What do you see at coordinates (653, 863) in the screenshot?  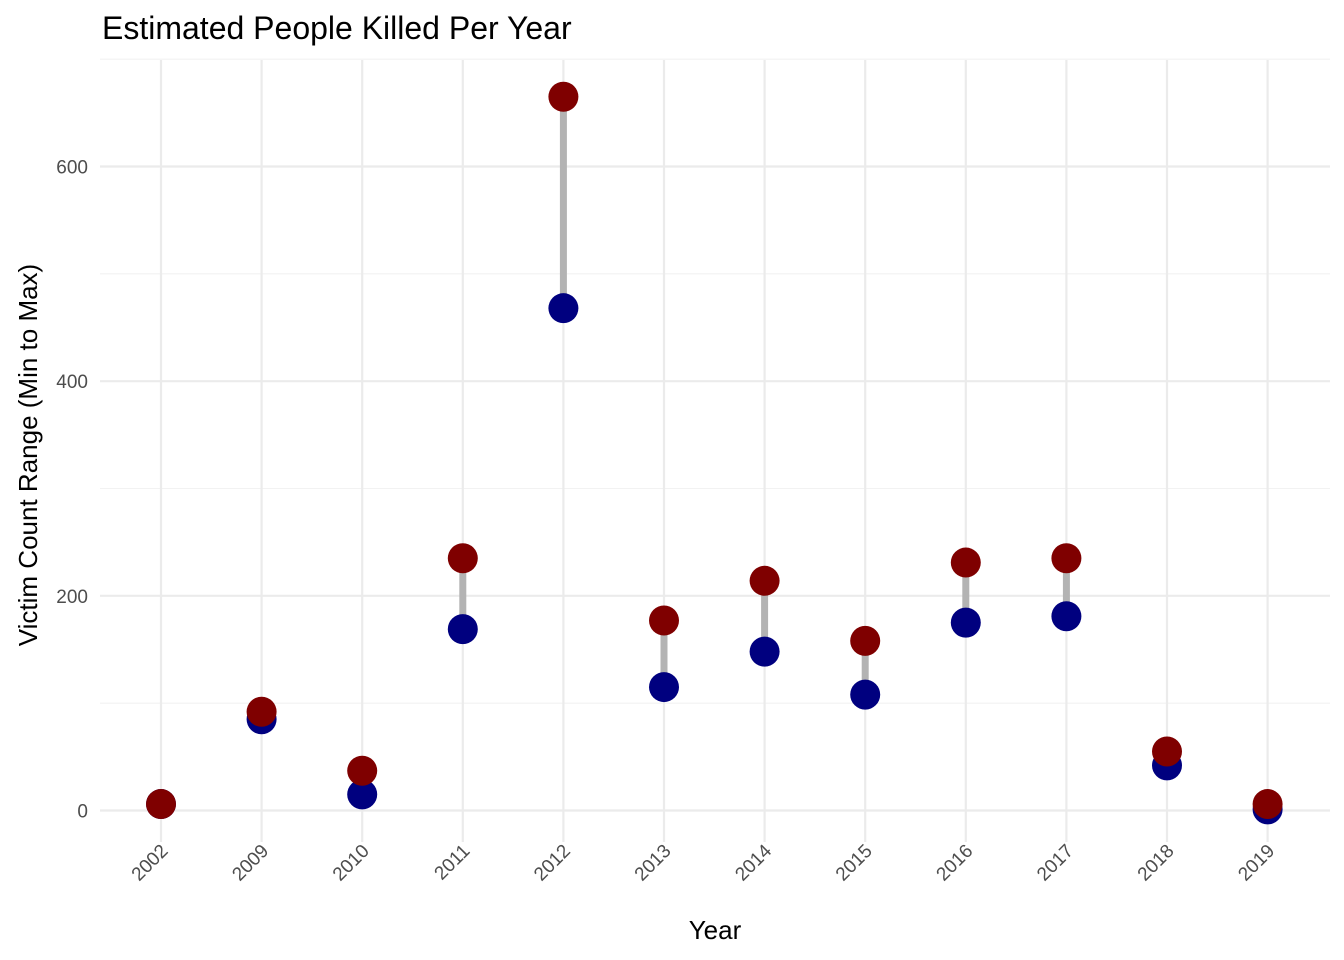 I see `x-tick-label: 2013` at bounding box center [653, 863].